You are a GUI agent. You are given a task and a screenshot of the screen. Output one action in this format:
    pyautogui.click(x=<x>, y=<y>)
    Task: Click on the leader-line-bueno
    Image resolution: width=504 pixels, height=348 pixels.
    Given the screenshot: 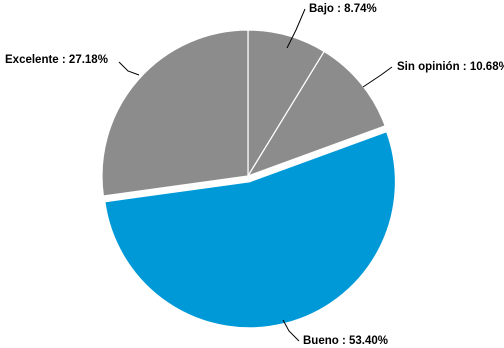 What is the action you would take?
    pyautogui.click(x=291, y=330)
    